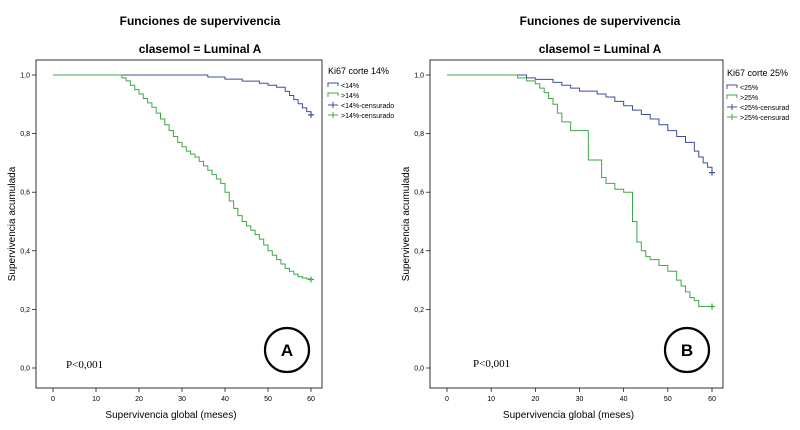 This screenshot has height=430, width=800. What do you see at coordinates (749, 98) in the screenshot?
I see `legend-label: >25%` at bounding box center [749, 98].